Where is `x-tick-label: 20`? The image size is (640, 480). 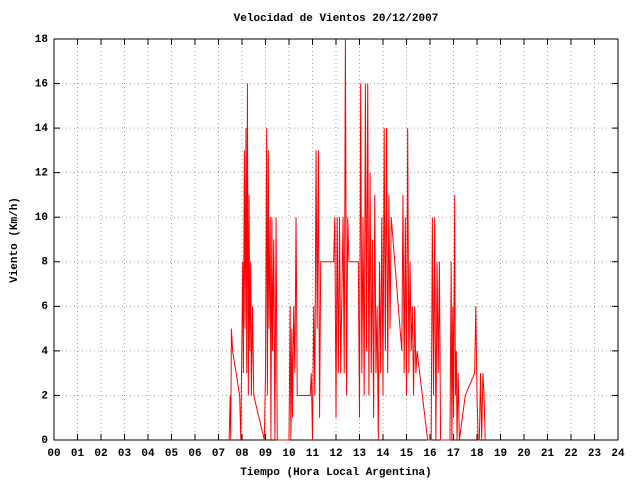
x-tick-label: 20 is located at coordinates (523, 454).